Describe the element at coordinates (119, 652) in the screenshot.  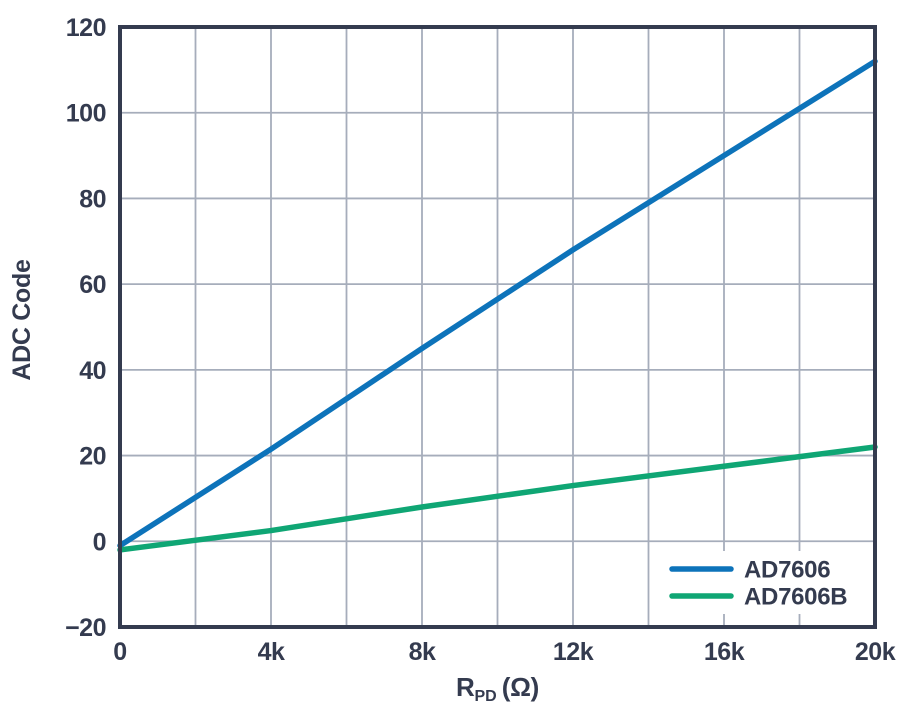
I see `x-tick-label: 0` at that location.